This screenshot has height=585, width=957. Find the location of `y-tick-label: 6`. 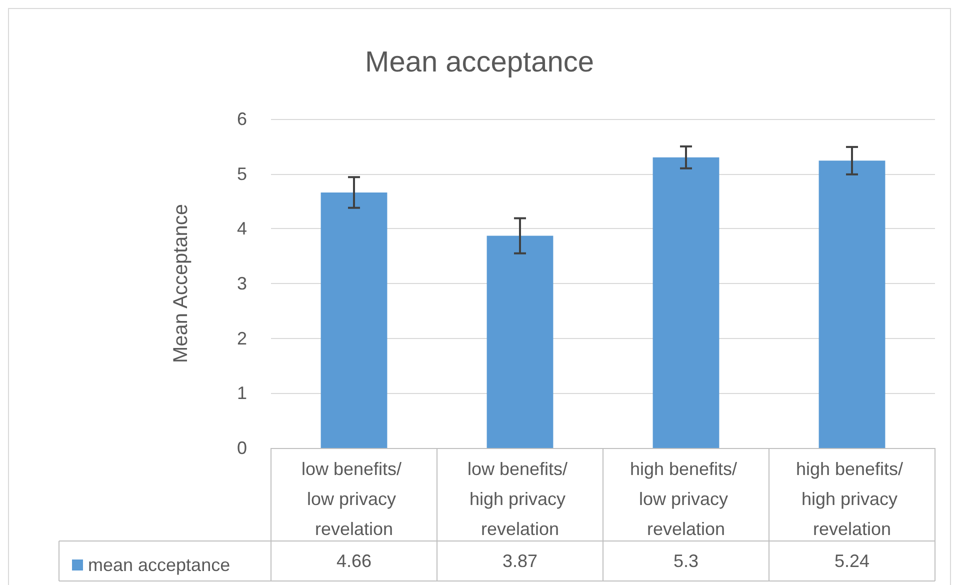

y-tick-label: 6 is located at coordinates (241, 119).